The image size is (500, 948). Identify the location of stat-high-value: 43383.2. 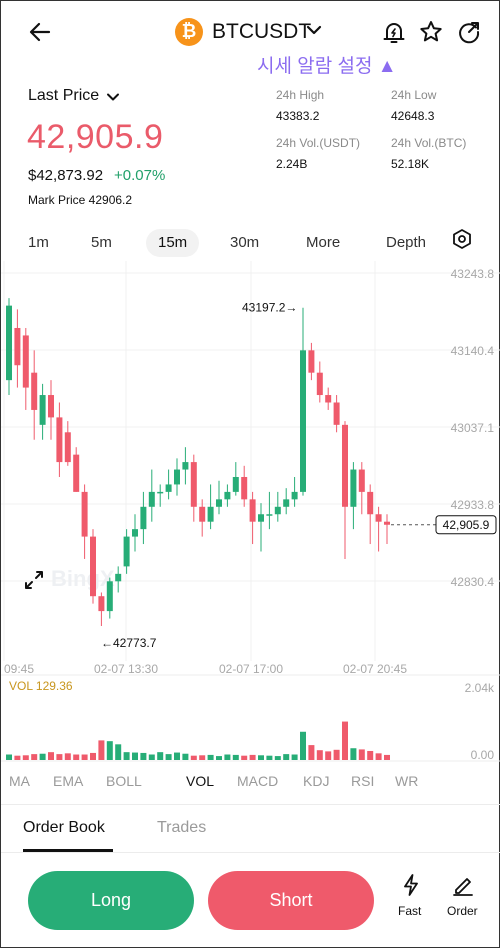
(298, 116).